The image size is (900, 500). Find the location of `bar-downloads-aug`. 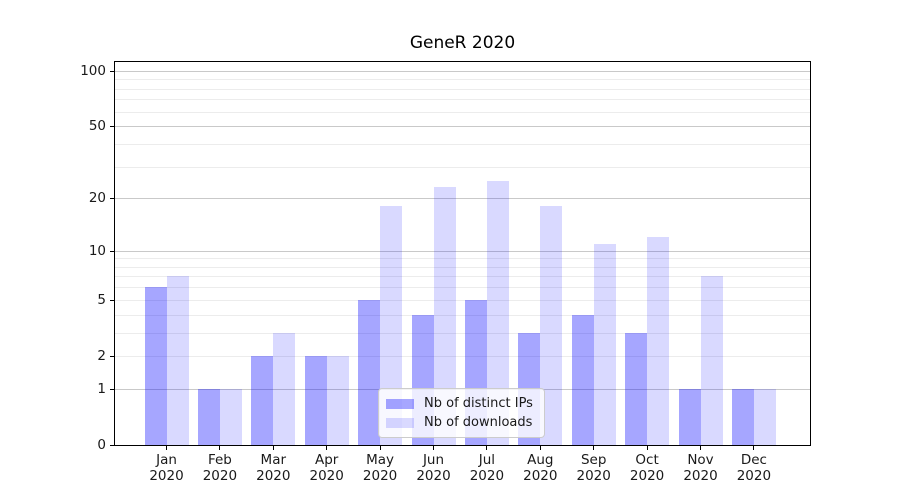

bar-downloads-aug is located at coordinates (551, 325).